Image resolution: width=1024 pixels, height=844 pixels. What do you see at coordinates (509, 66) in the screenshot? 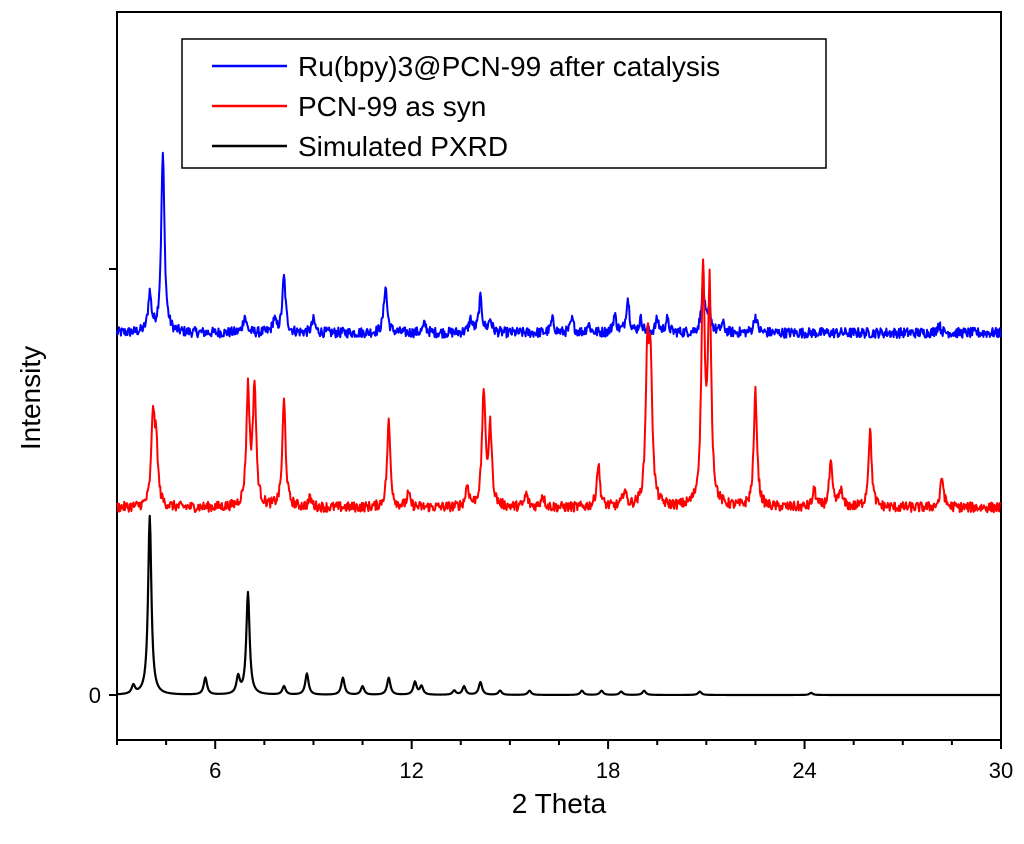
I see `legend-label-after-catalysis: Ru(bpy)3@PCN-99 after catalysis` at bounding box center [509, 66].